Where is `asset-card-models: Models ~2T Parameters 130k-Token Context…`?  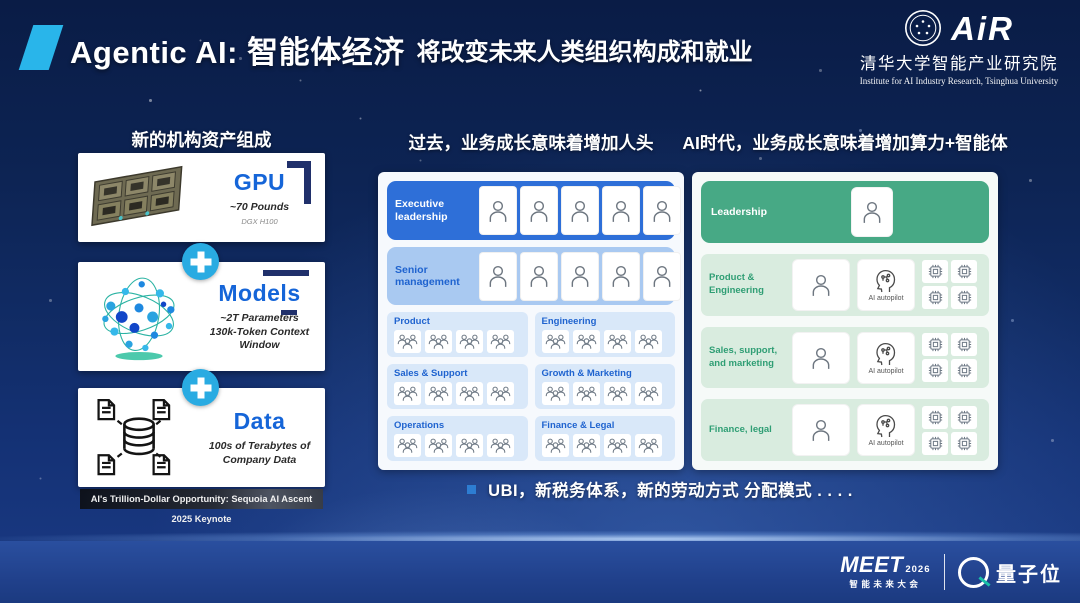
asset-card-models: Models ~2T Parameters 130k-Token Context… is located at coordinates (201, 316).